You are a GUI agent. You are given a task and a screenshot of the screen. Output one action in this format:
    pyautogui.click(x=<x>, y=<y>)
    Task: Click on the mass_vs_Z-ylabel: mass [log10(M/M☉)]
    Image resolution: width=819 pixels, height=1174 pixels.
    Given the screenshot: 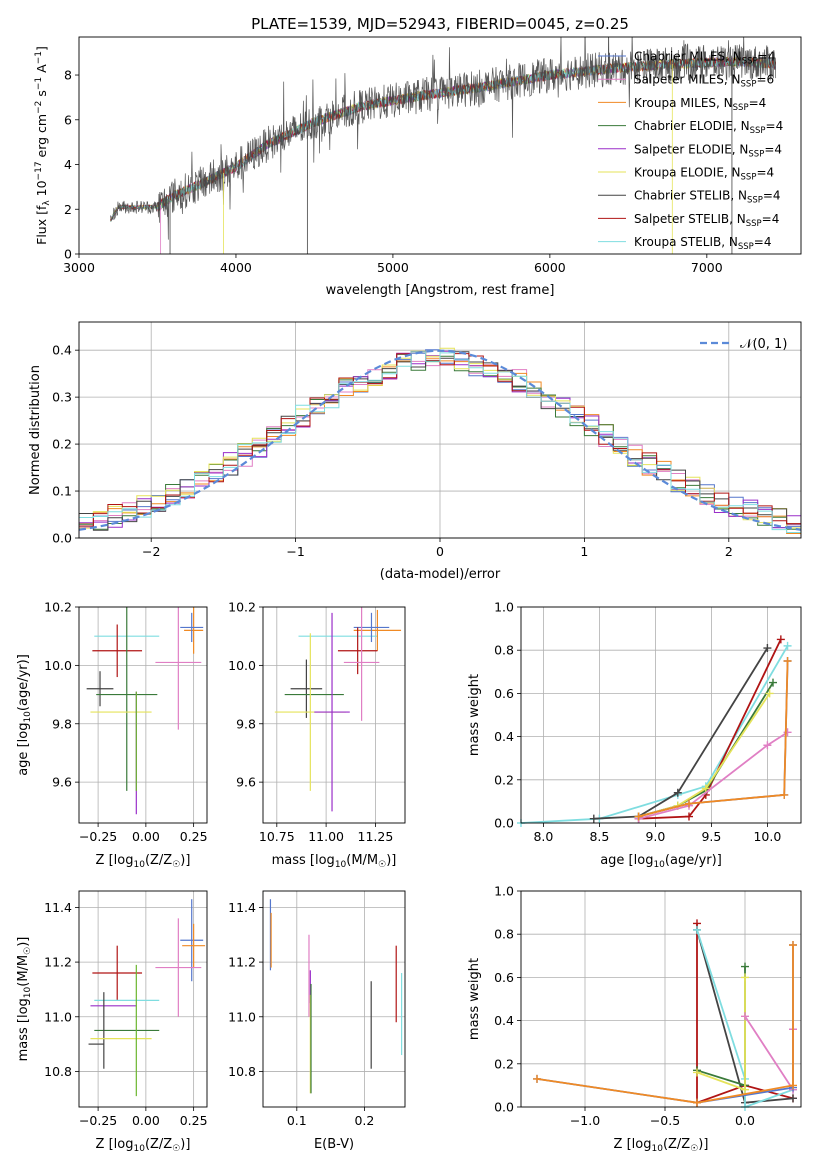 What is the action you would take?
    pyautogui.click(x=24, y=999)
    